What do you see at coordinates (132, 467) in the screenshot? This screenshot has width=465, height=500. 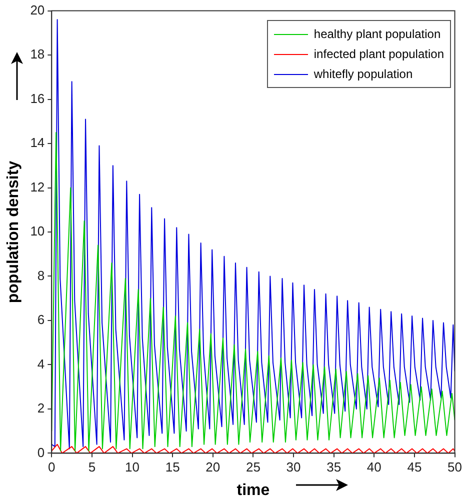 I see `x-tick-label: 10` at bounding box center [132, 467].